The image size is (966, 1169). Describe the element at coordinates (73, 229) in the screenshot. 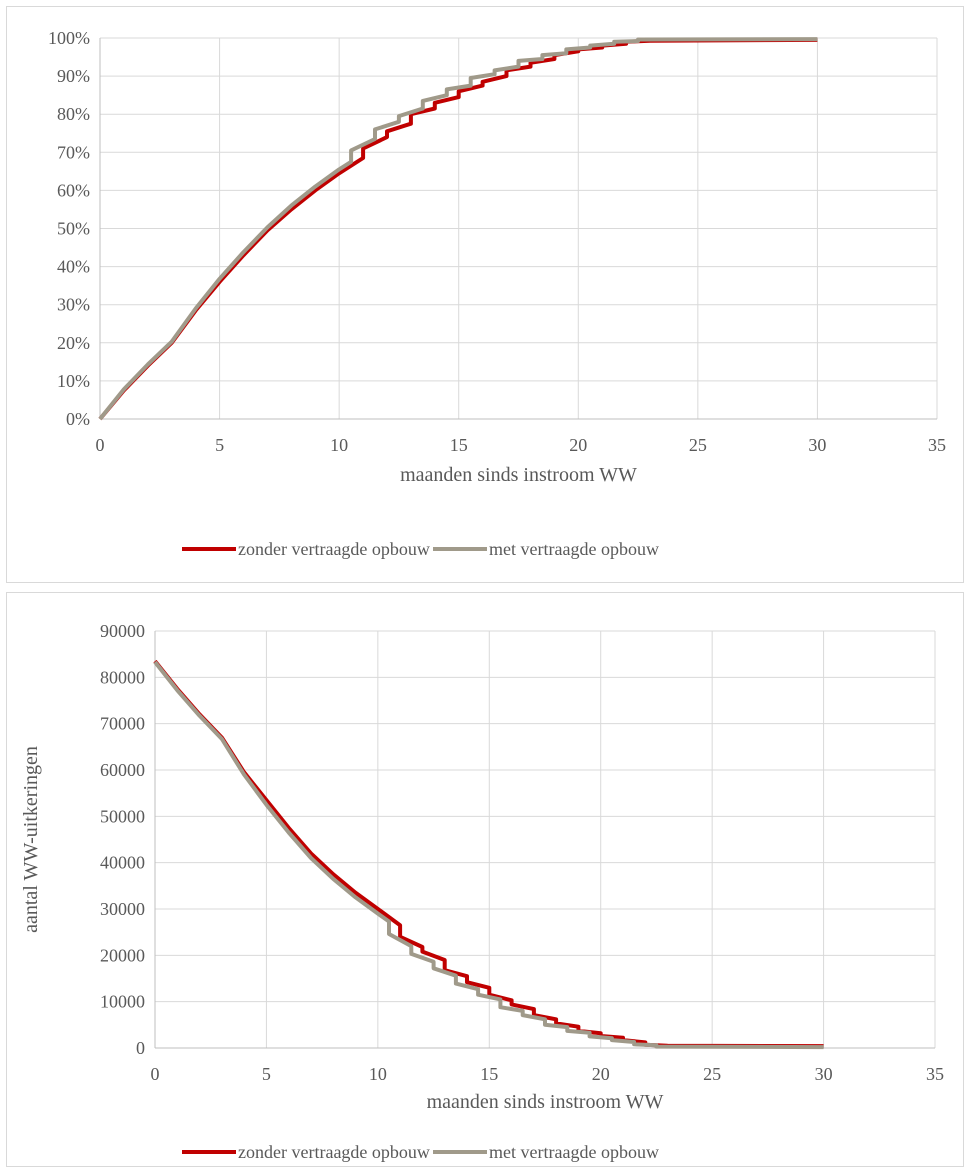

I see `y-tick-label: 50%` at that location.